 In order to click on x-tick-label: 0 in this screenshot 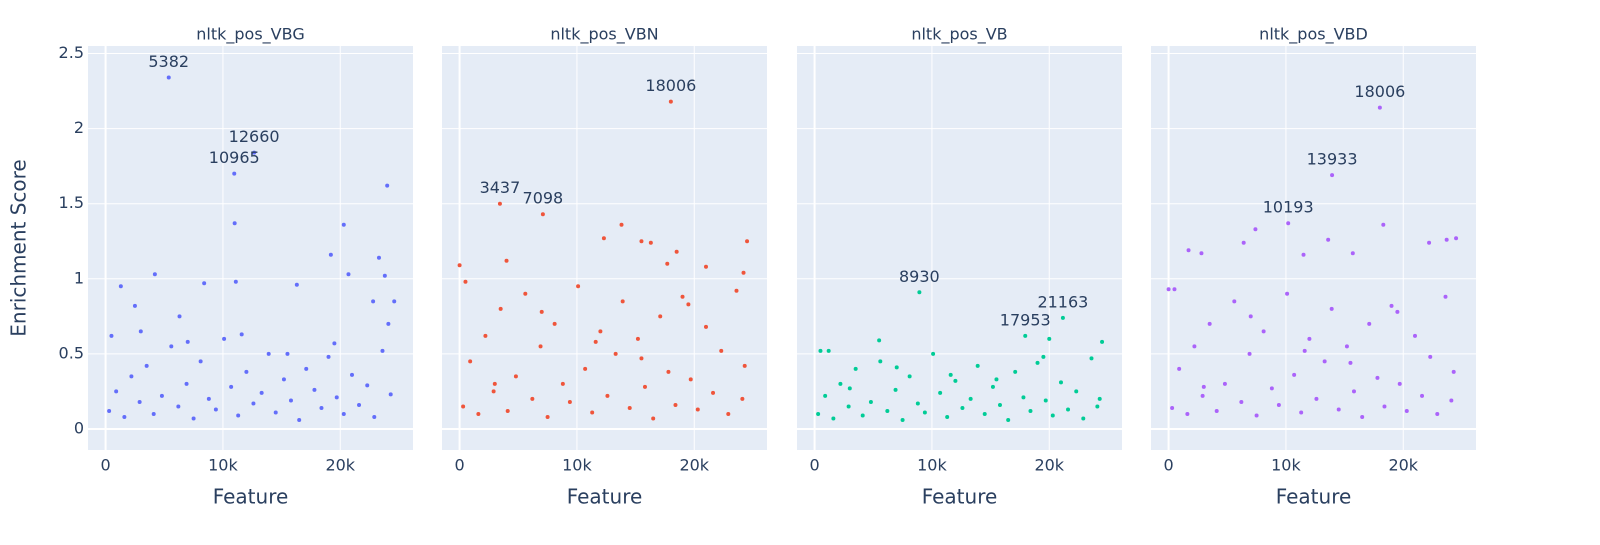, I will do `click(1169, 465)`.